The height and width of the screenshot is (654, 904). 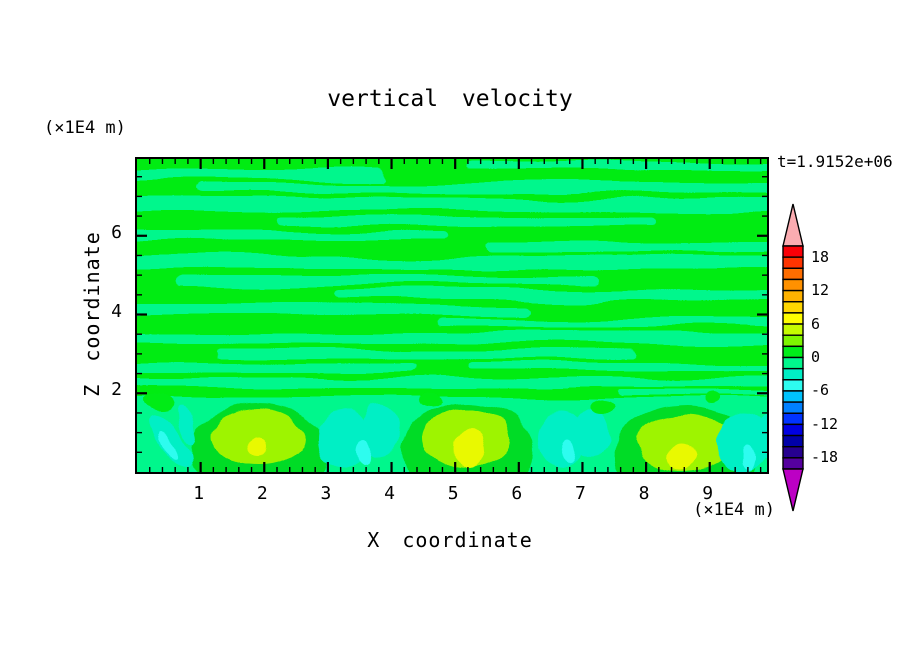 What do you see at coordinates (116, 390) in the screenshot?
I see `z-axis-tick-label: 2` at bounding box center [116, 390].